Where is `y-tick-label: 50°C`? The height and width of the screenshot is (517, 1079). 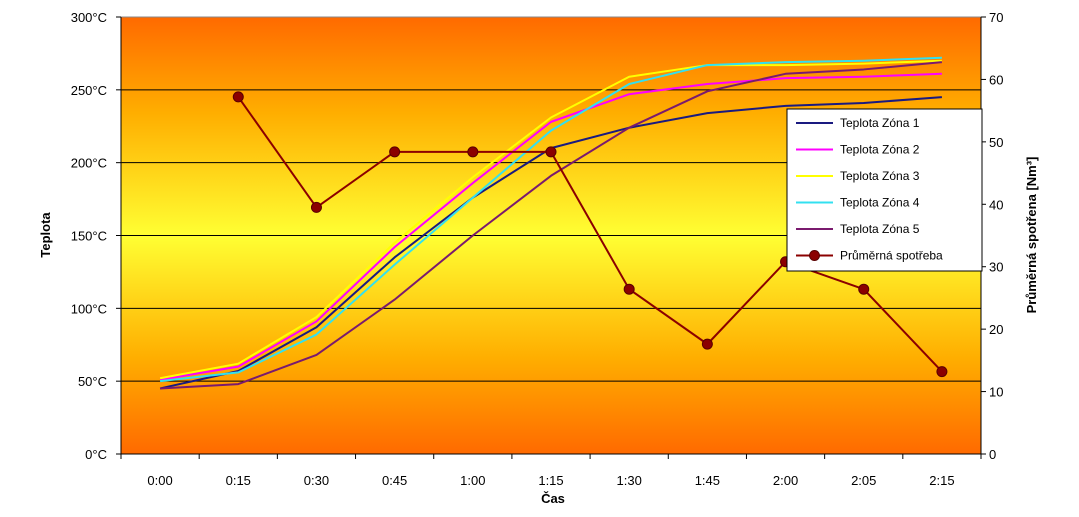
y-tick-label: 50°C is located at coordinates (92, 381).